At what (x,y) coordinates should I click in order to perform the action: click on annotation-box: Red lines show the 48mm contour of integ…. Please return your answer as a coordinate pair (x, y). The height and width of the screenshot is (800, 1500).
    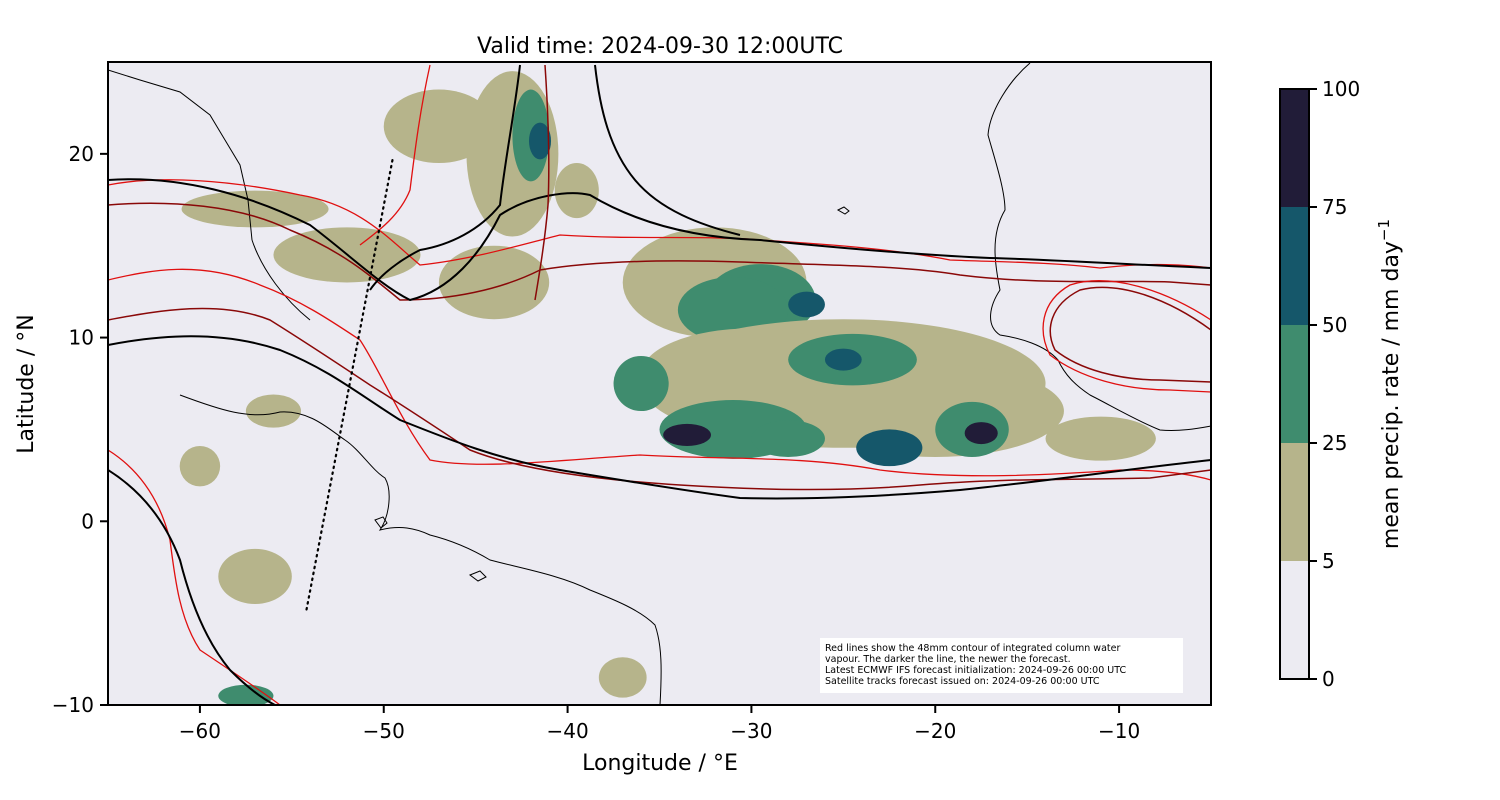
    Looking at the image, I should click on (1001, 665).